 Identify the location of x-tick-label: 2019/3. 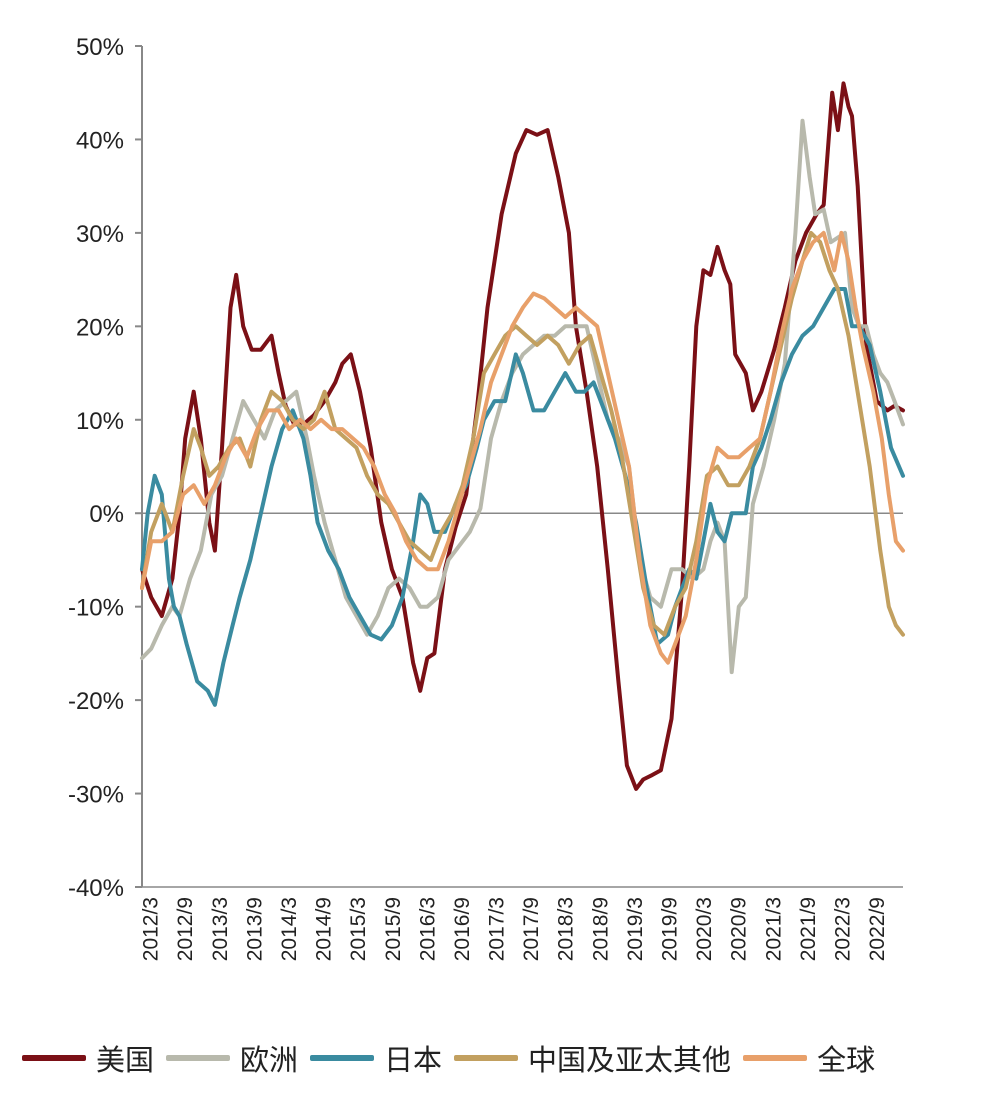
(635, 929).